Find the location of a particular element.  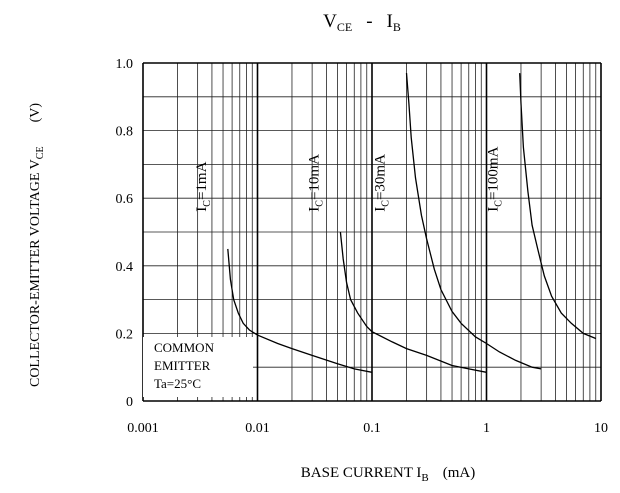

series-label-2: IC=10mA is located at coordinates (315, 183).